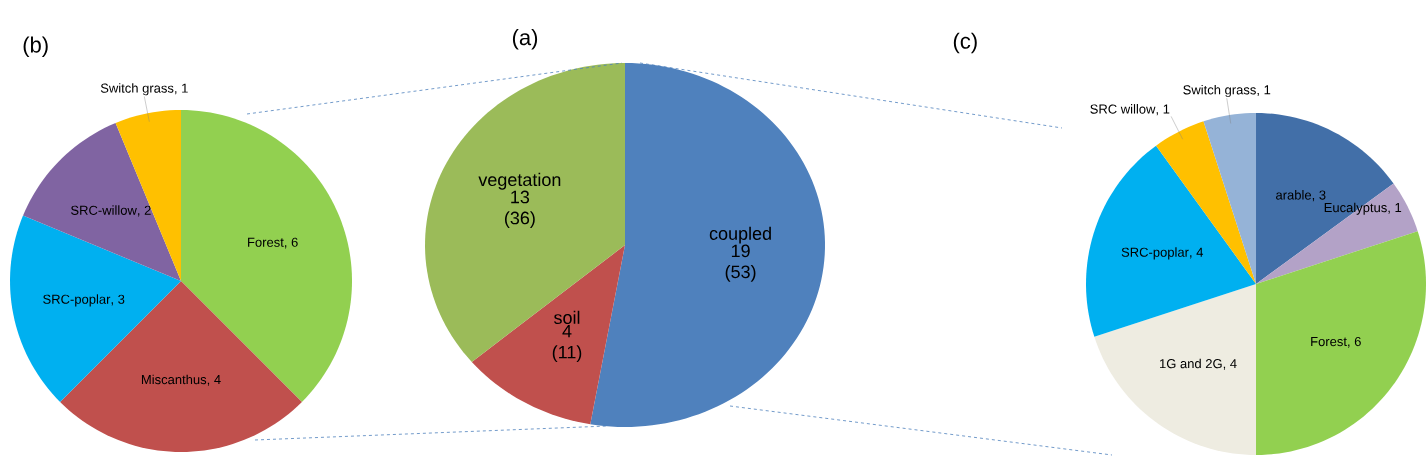  Describe the element at coordinates (740, 235) in the screenshot. I see `slice-label: coupled` at that location.